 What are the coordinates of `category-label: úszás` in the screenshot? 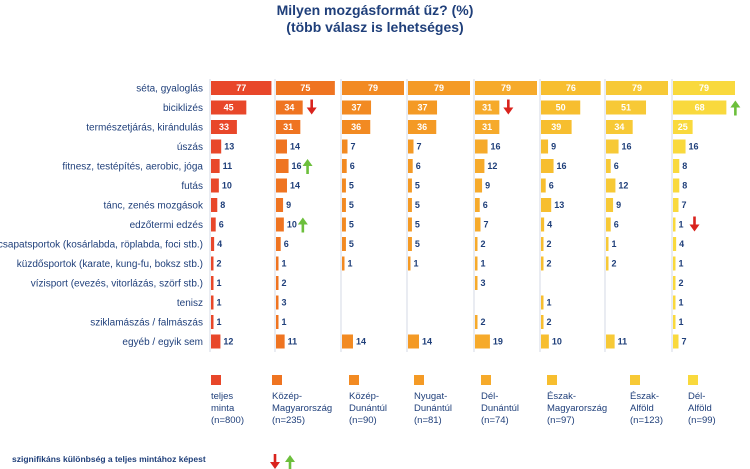 It's located at (190, 147).